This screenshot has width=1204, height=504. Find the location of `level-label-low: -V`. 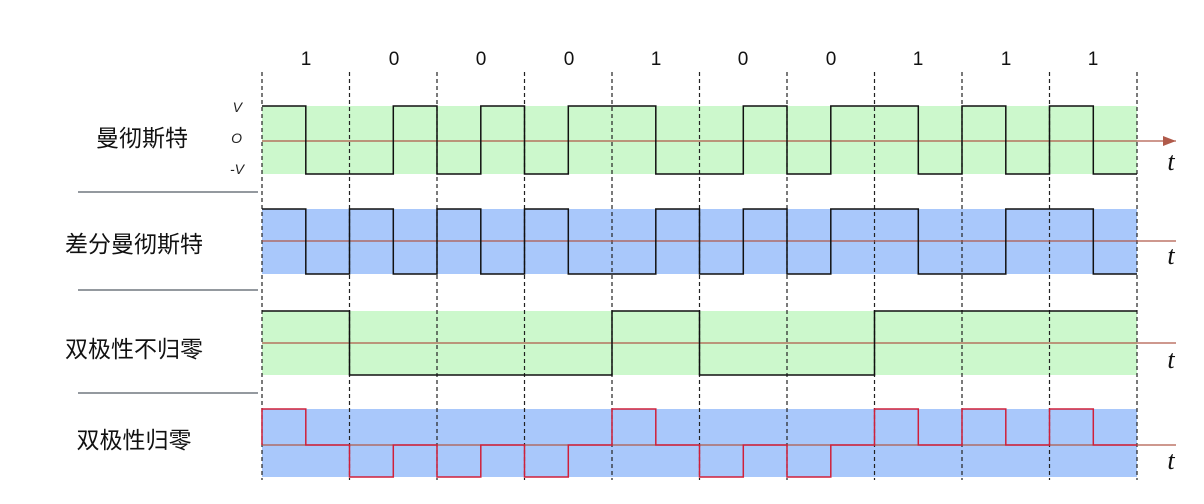

level-label-low: -V is located at coordinates (238, 169).